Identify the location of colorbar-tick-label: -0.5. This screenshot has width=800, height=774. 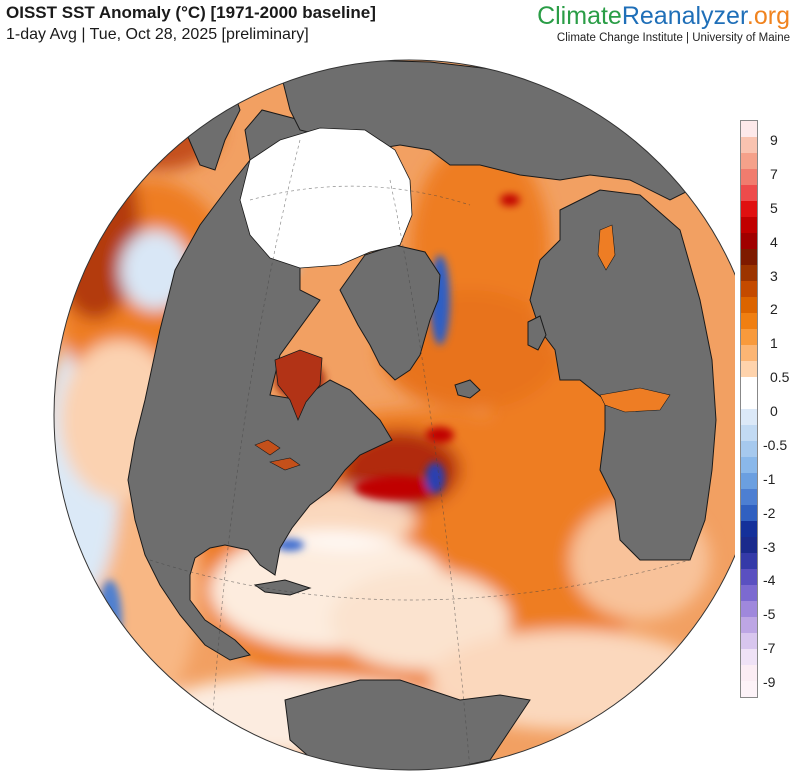
(775, 444).